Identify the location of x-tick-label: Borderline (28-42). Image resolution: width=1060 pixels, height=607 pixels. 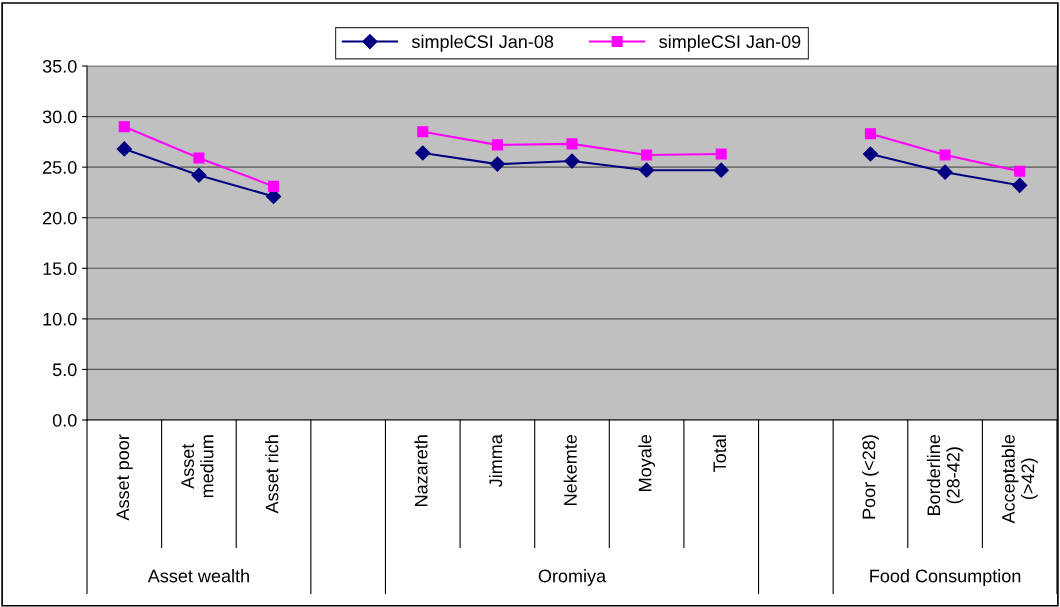
(945, 474).